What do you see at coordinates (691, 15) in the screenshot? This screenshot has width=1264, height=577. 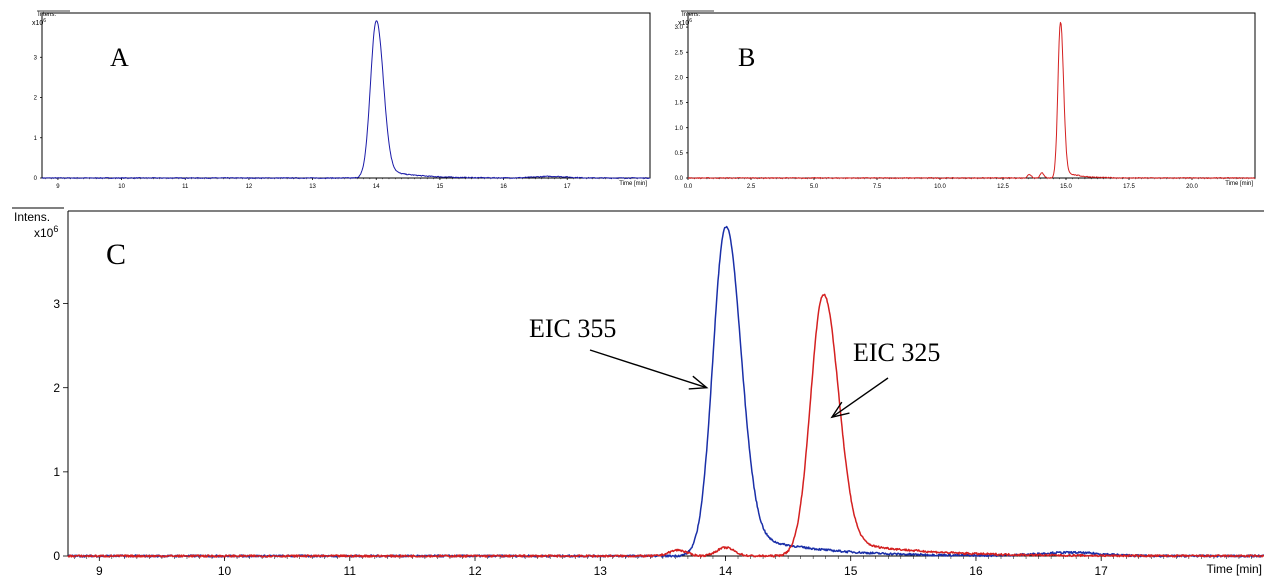 I see `panel-b-ylabel: Intens.` at bounding box center [691, 15].